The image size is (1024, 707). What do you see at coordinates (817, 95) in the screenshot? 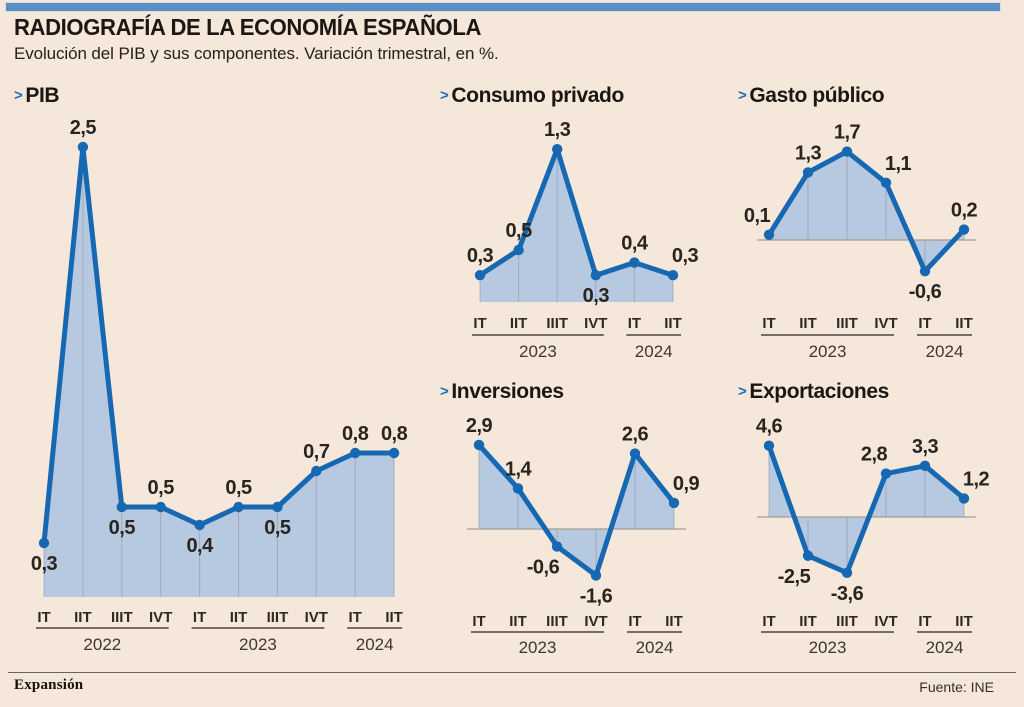
I see `chart-title-gasto-label: Gasto público` at bounding box center [817, 95].